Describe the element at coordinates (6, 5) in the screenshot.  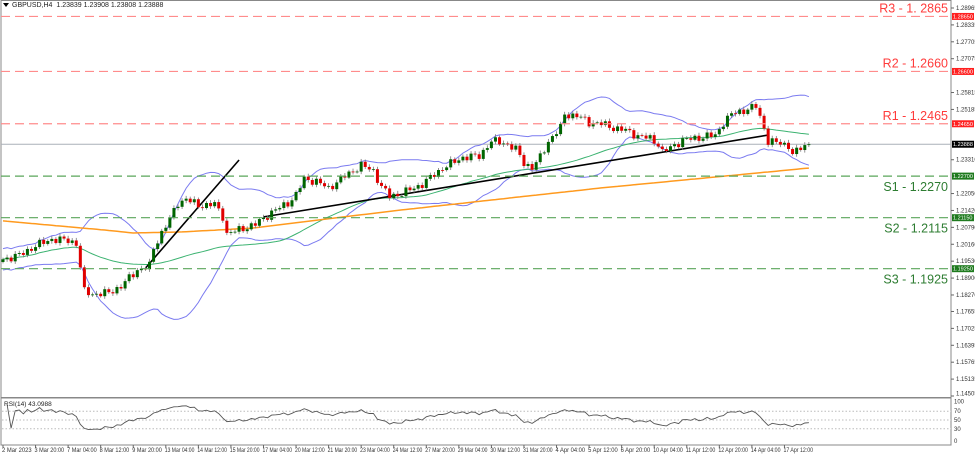
I see `dropdown-triangle-icon` at that location.